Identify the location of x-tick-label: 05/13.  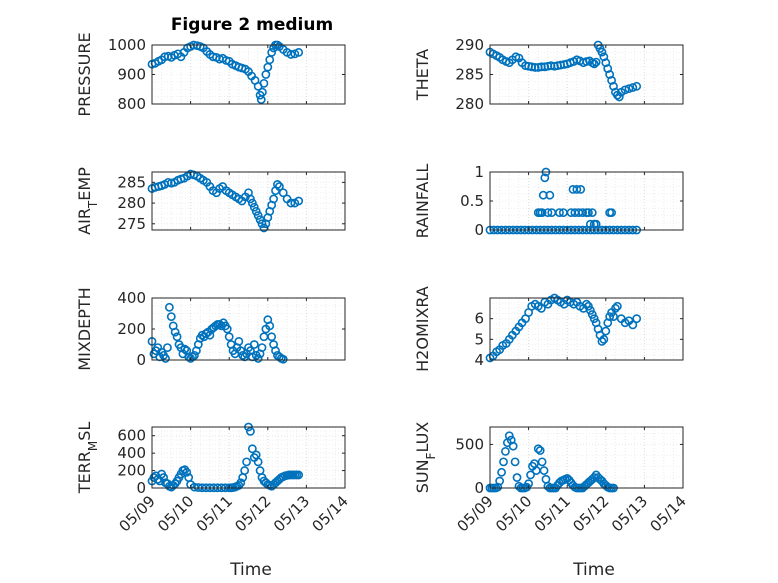
(629, 513).